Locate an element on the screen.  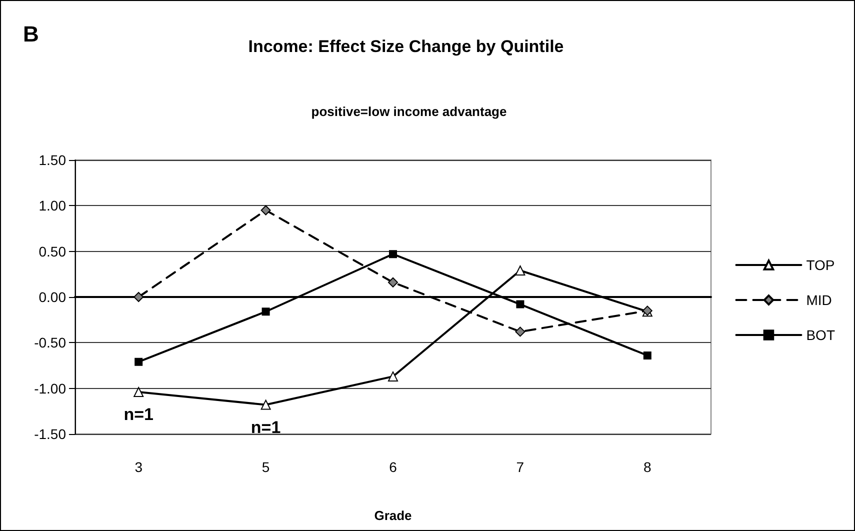
y-tick-label: 1.00 is located at coordinates (52, 206).